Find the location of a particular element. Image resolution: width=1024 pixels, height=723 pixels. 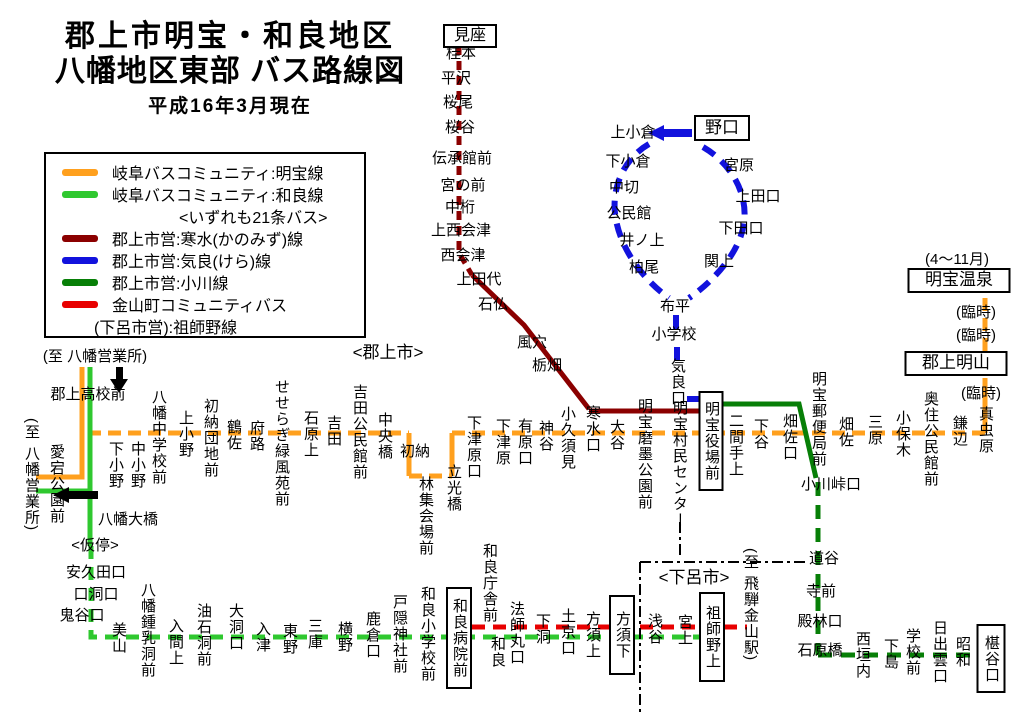

stop-label: 真虫原 is located at coordinates (985, 430).